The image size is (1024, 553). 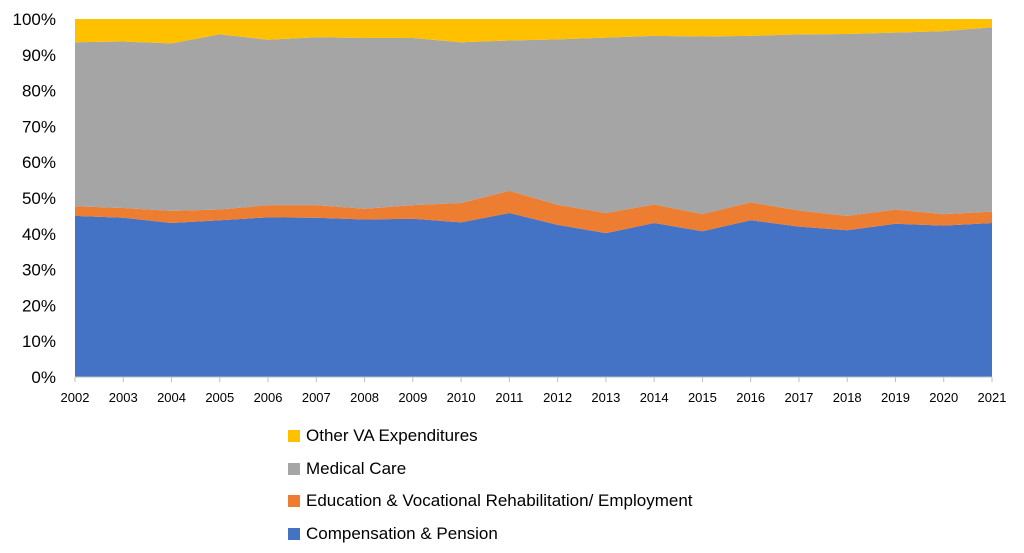 I want to click on y-tick-label: 30%, so click(x=39, y=270).